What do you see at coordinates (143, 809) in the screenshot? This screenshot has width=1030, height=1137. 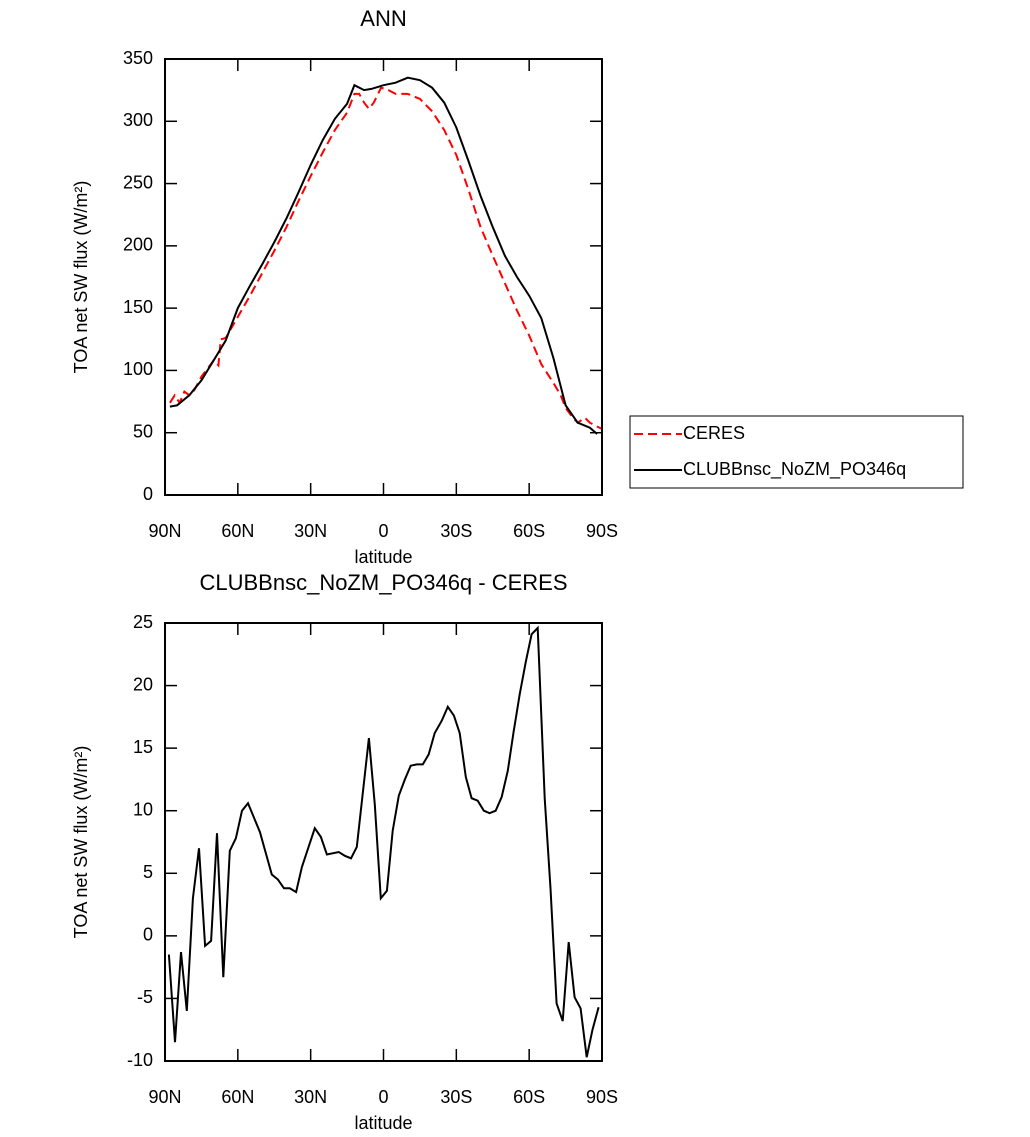 I see `y-tick-label: 10` at bounding box center [143, 809].